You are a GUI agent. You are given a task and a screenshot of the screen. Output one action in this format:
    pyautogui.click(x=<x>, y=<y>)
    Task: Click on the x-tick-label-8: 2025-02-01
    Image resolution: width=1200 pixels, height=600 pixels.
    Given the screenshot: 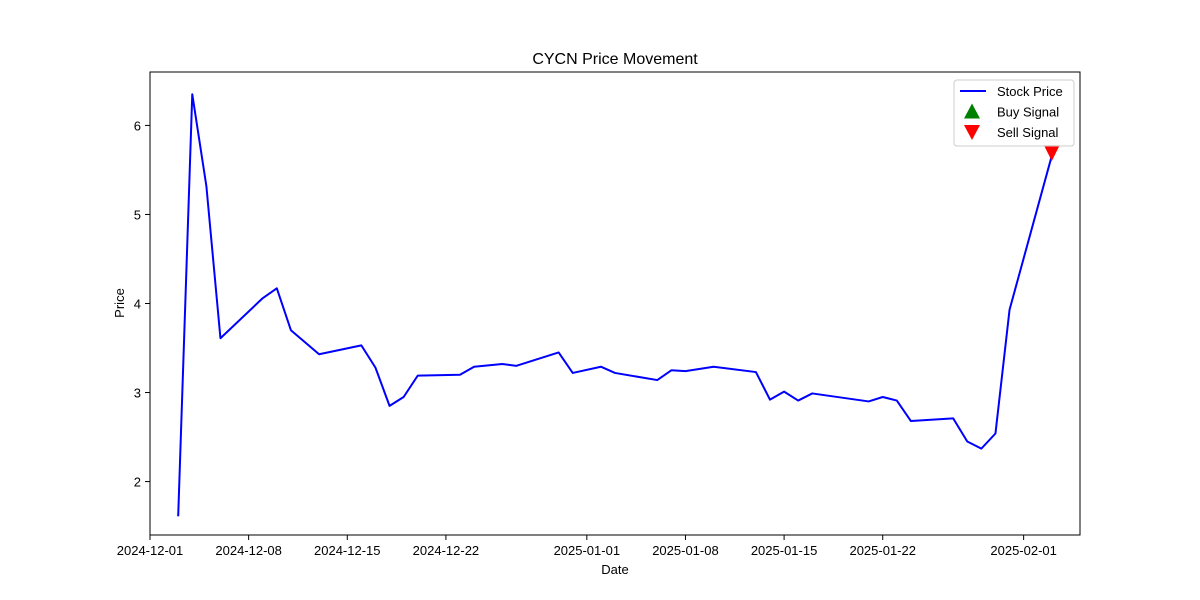 What is the action you would take?
    pyautogui.click(x=1023, y=550)
    